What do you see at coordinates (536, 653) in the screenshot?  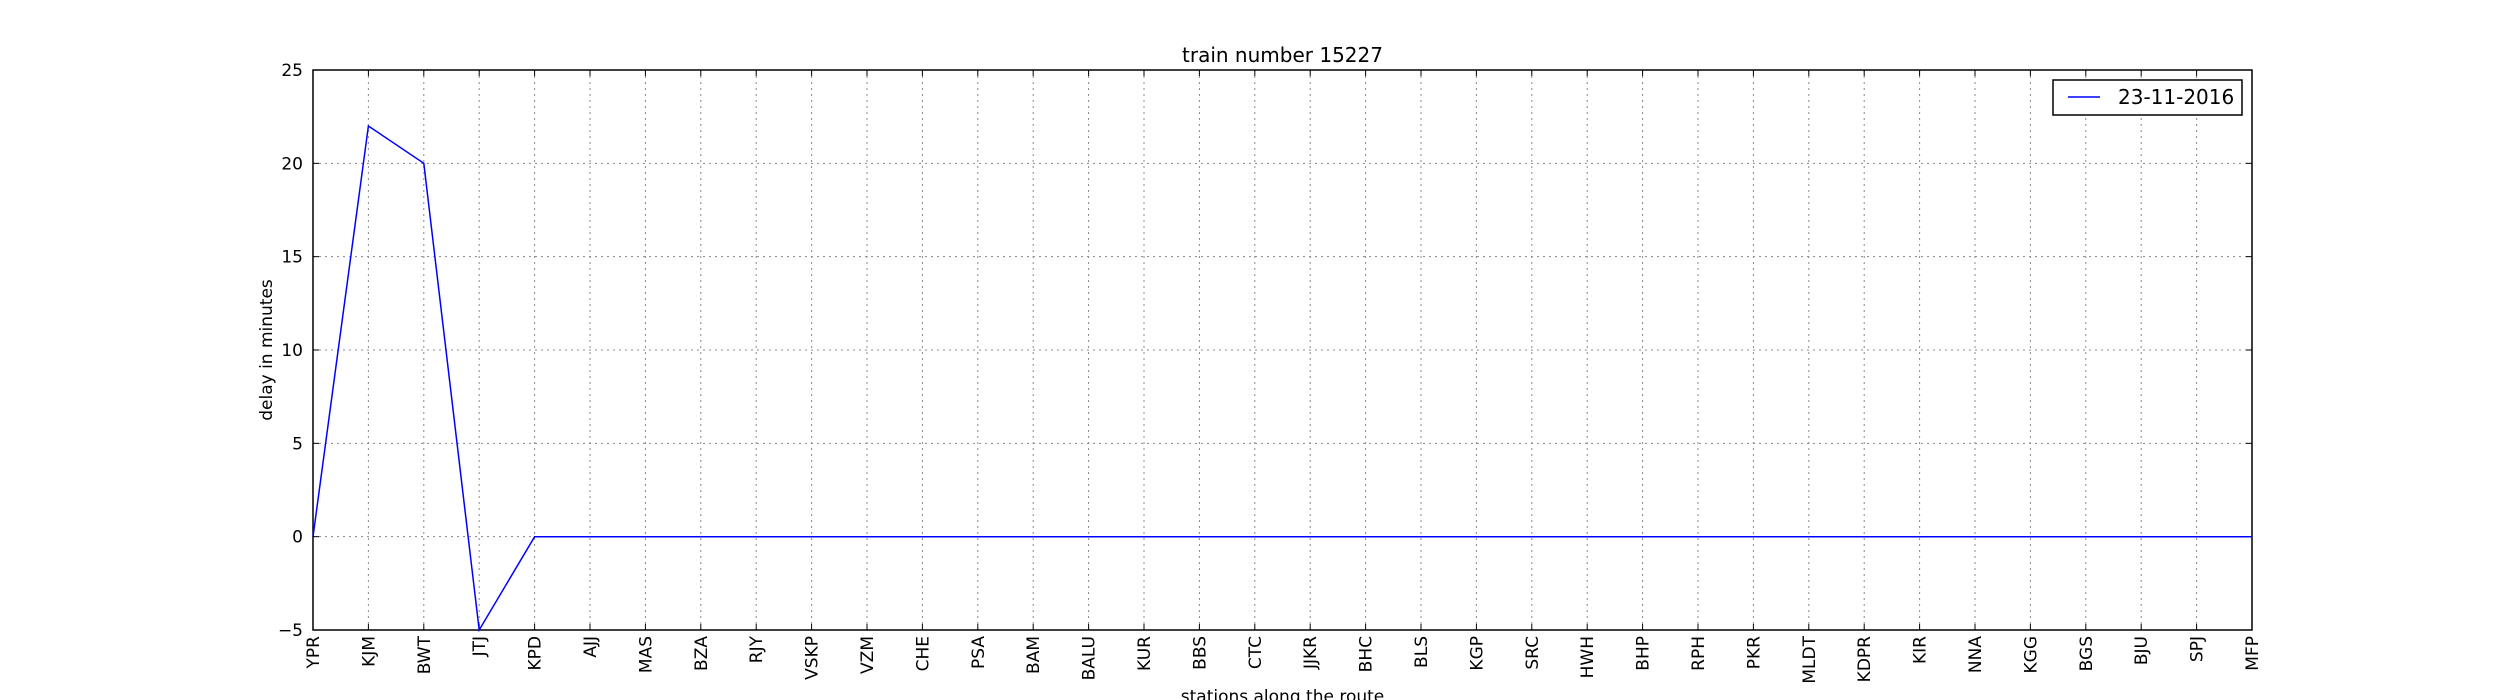 I see `x-tick-label: KPD` at bounding box center [536, 653].